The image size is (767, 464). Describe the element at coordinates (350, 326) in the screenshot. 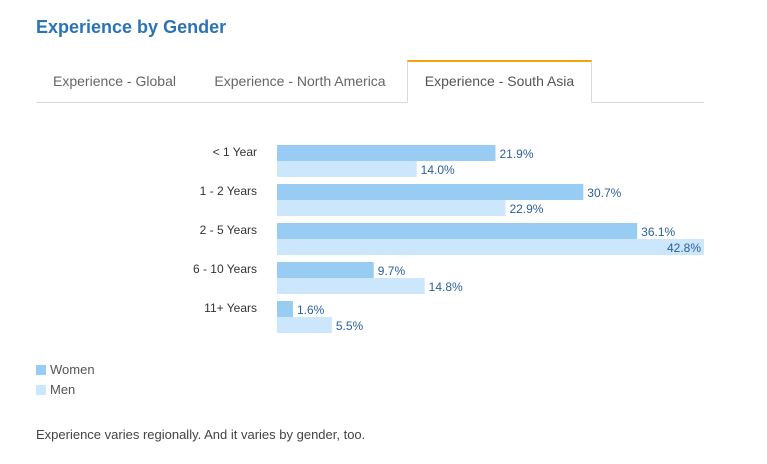

I see `data-label-men: 5.5%` at that location.